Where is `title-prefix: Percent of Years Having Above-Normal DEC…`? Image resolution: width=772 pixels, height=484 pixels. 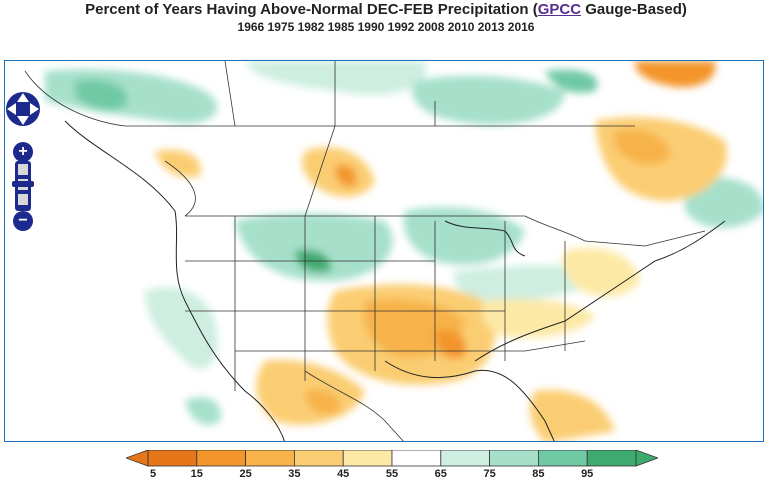 title-prefix: Percent of Years Having Above-Normal DEC… is located at coordinates (311, 9).